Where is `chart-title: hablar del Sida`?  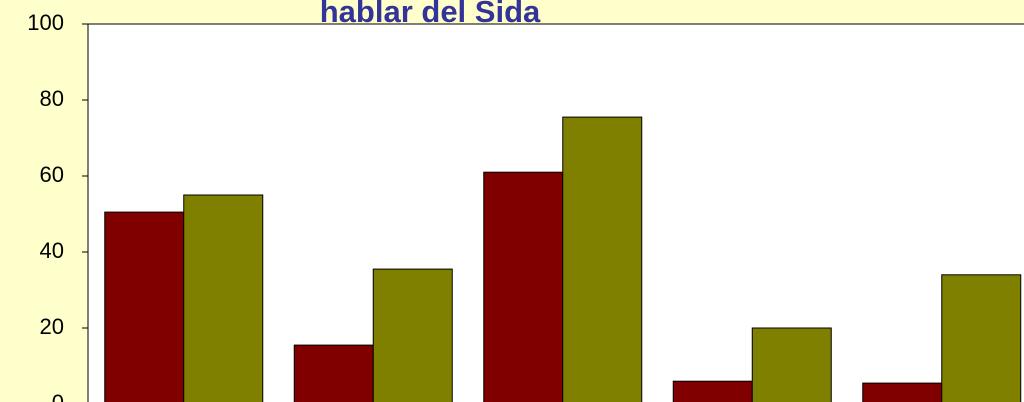 chart-title: hablar del Sida is located at coordinates (430, 14).